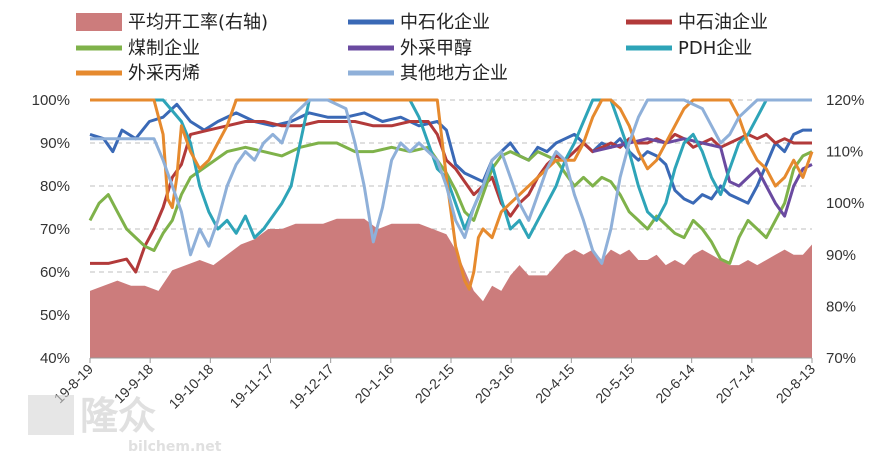  What do you see at coordinates (55, 143) in the screenshot?
I see `y-left-tick: 90%` at bounding box center [55, 143].